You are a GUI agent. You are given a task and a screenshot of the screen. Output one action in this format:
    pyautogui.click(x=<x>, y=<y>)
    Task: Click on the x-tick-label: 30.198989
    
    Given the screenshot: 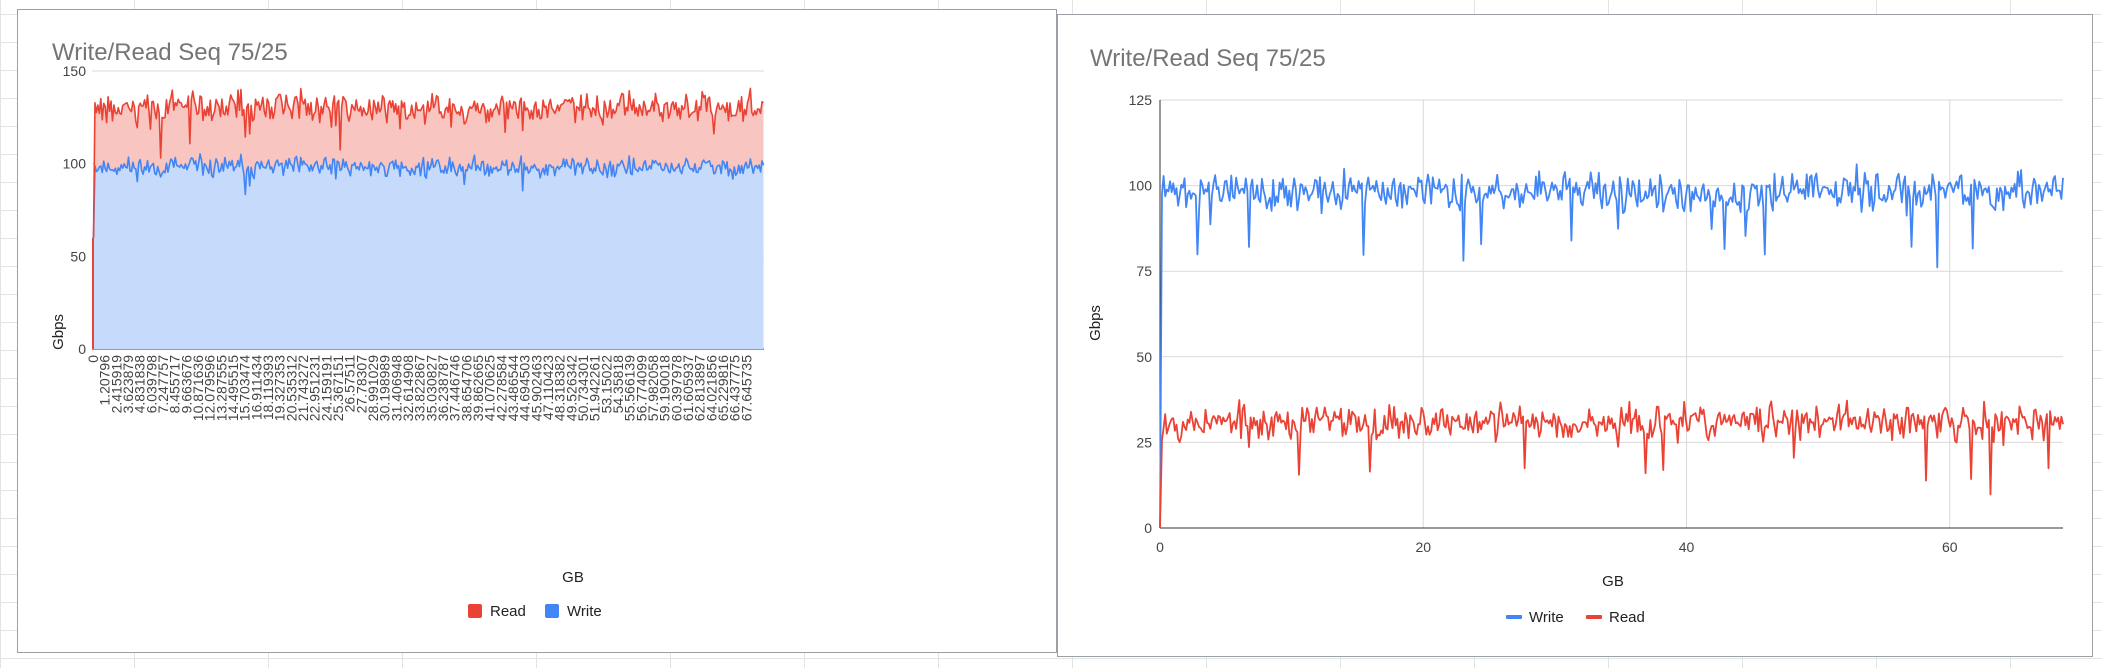 What is the action you would take?
    pyautogui.click(x=385, y=388)
    